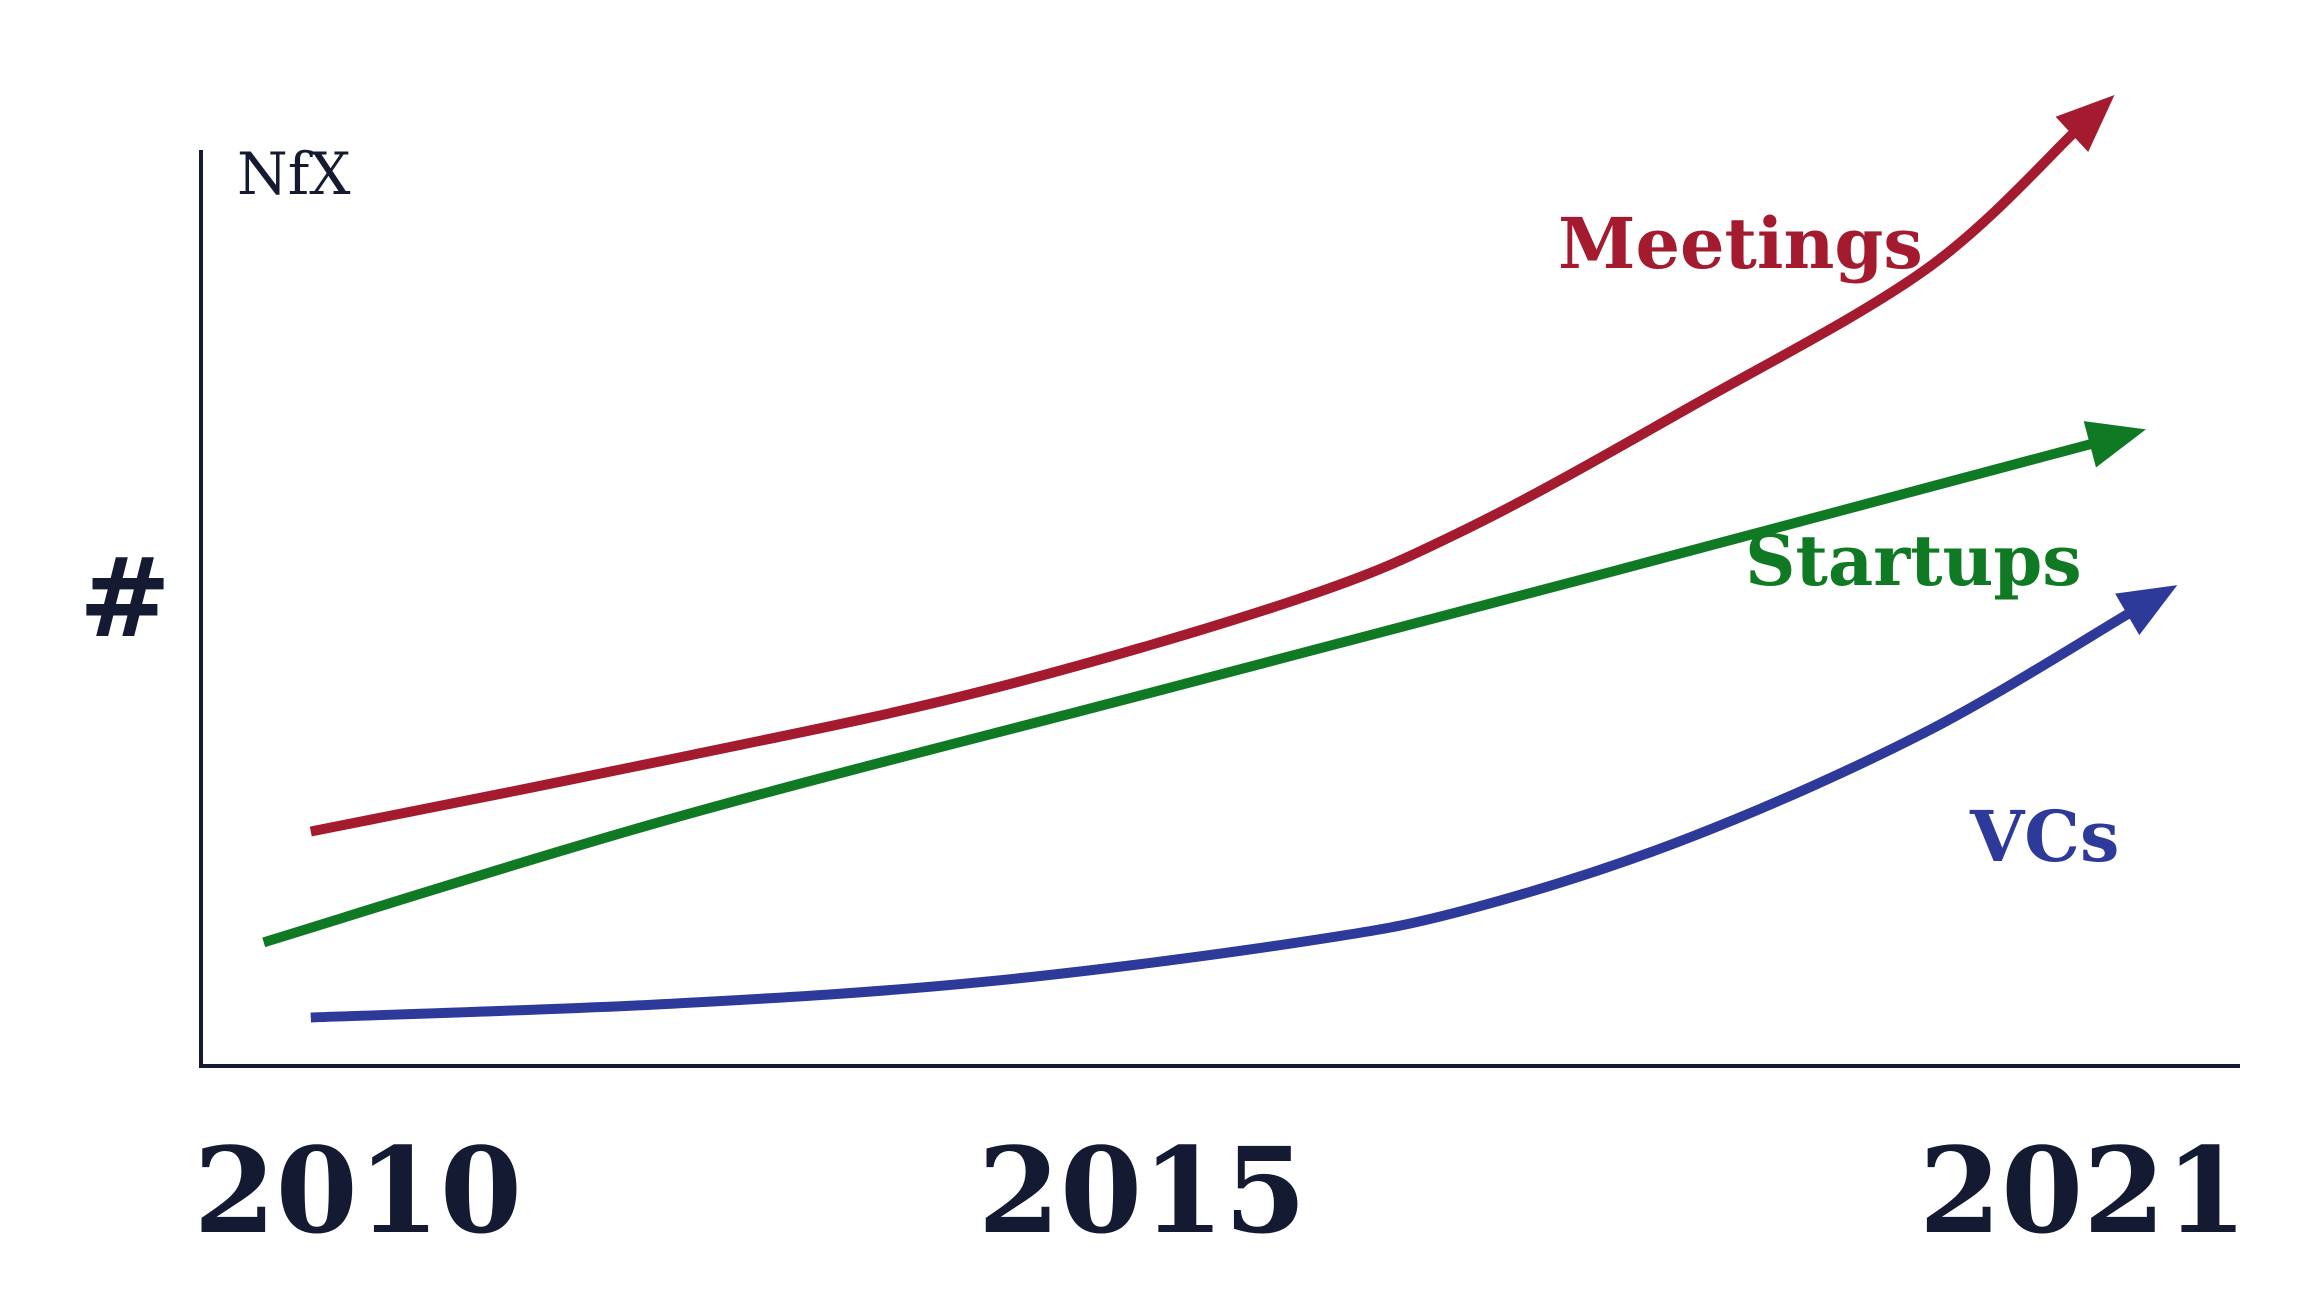 Image resolution: width=2305 pixels, height=1297 pixels. Describe the element at coordinates (1740, 243) in the screenshot. I see `series-label-meetings: Meetings` at that location.